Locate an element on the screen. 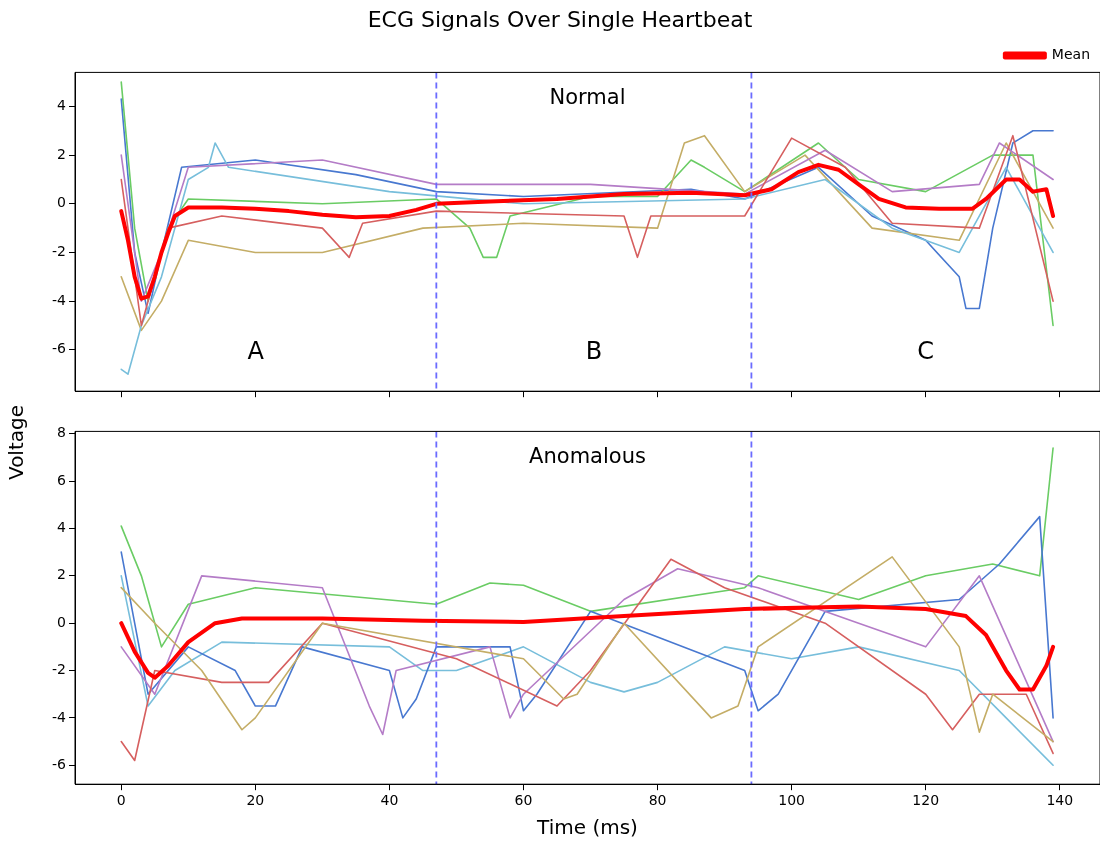 The width and height of the screenshot is (1100, 855). y-axis-title: Voltage is located at coordinates (16, 442).